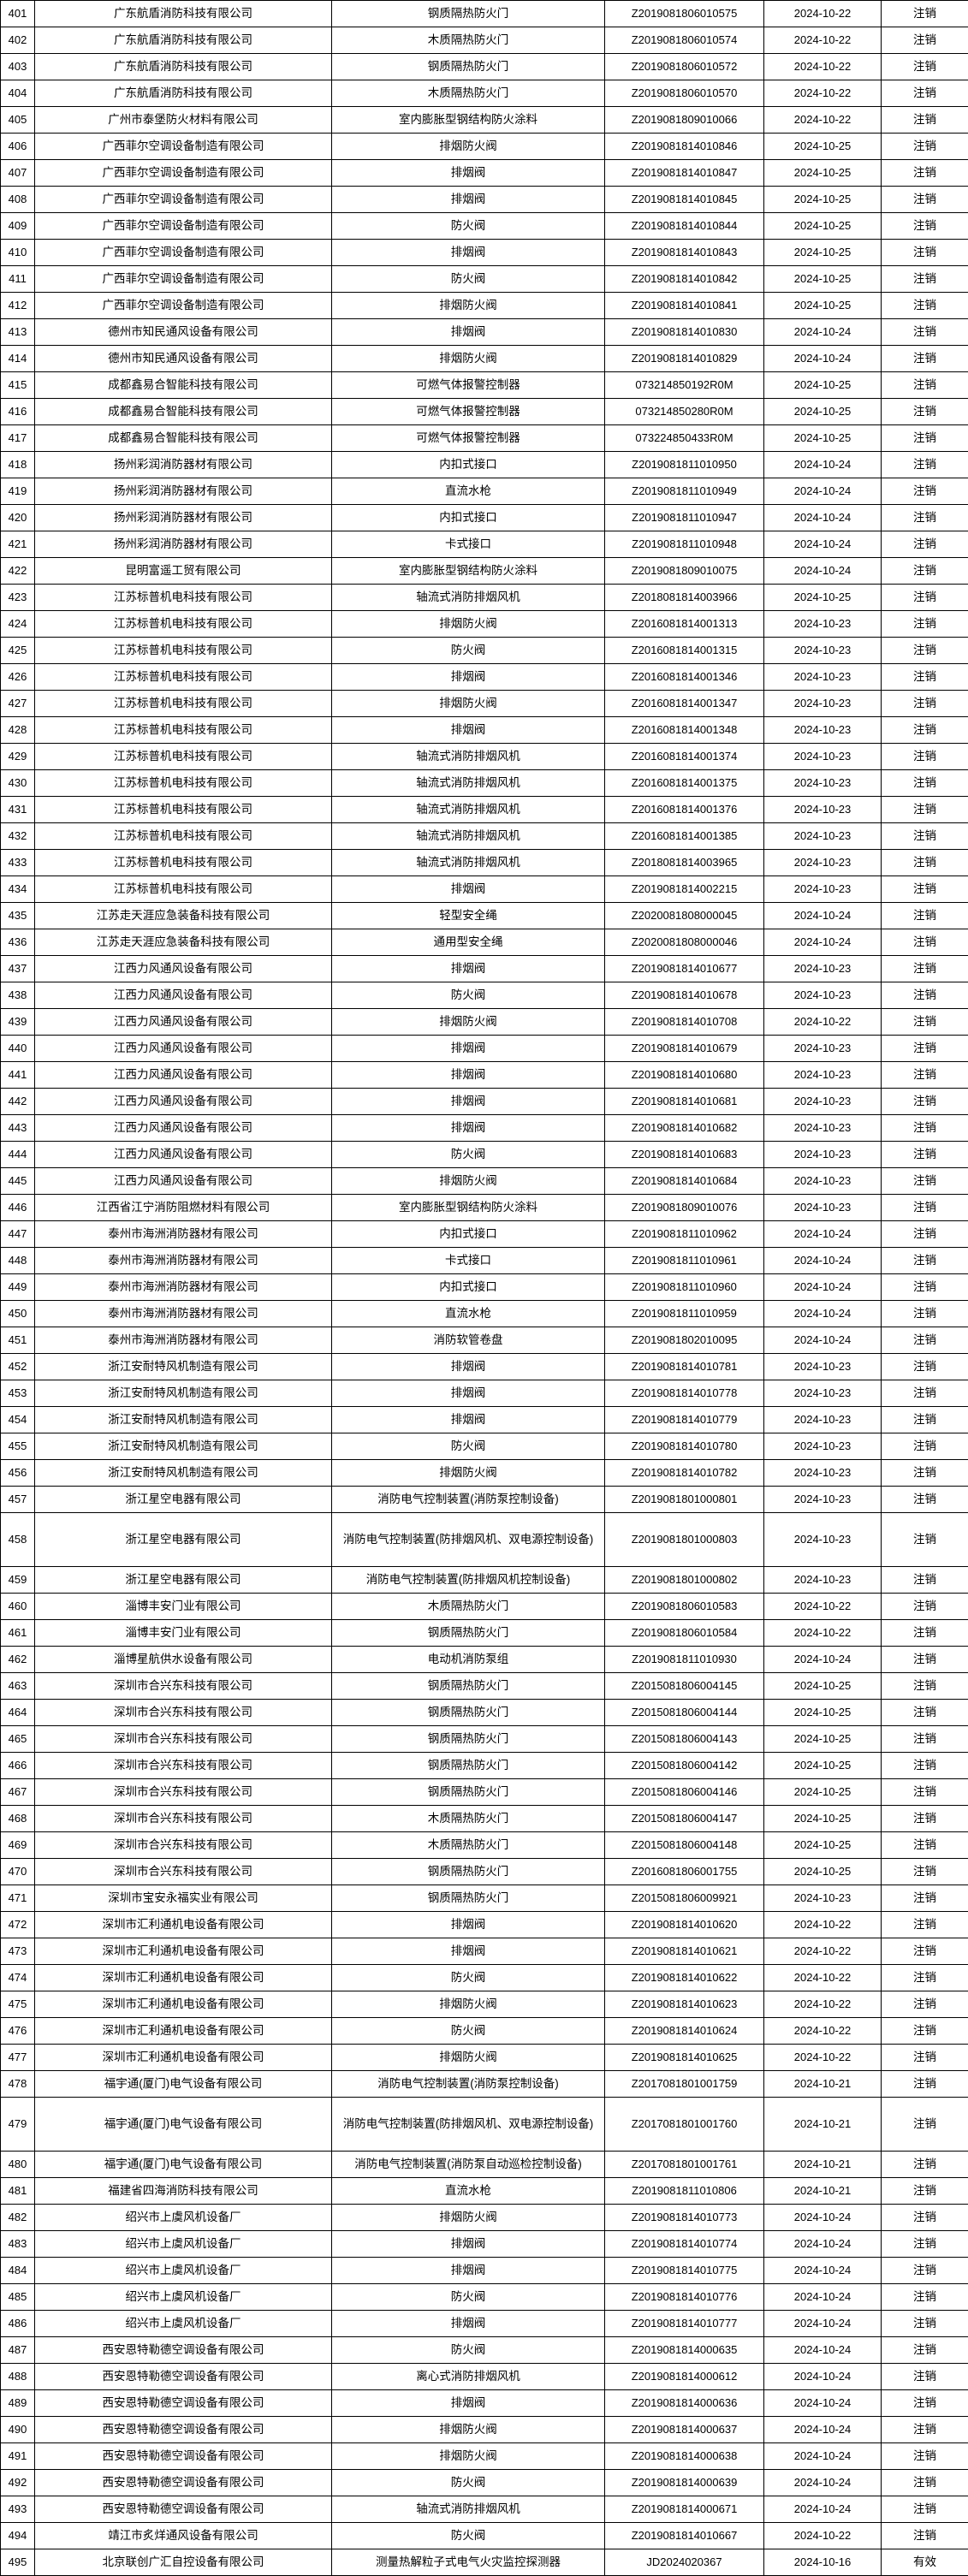 The height and width of the screenshot is (2576, 968). I want to click on cell-company: 深圳市合兴东科技有限公司, so click(183, 1819).